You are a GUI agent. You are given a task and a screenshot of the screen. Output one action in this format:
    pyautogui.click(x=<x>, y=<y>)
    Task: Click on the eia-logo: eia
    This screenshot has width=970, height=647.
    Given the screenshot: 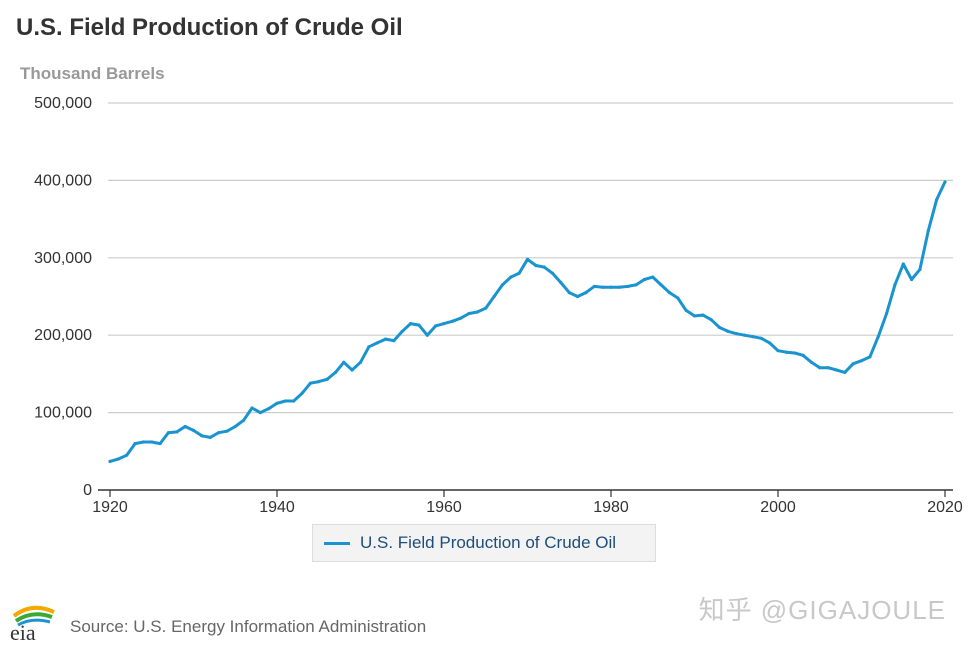 What is the action you would take?
    pyautogui.click(x=32, y=623)
    